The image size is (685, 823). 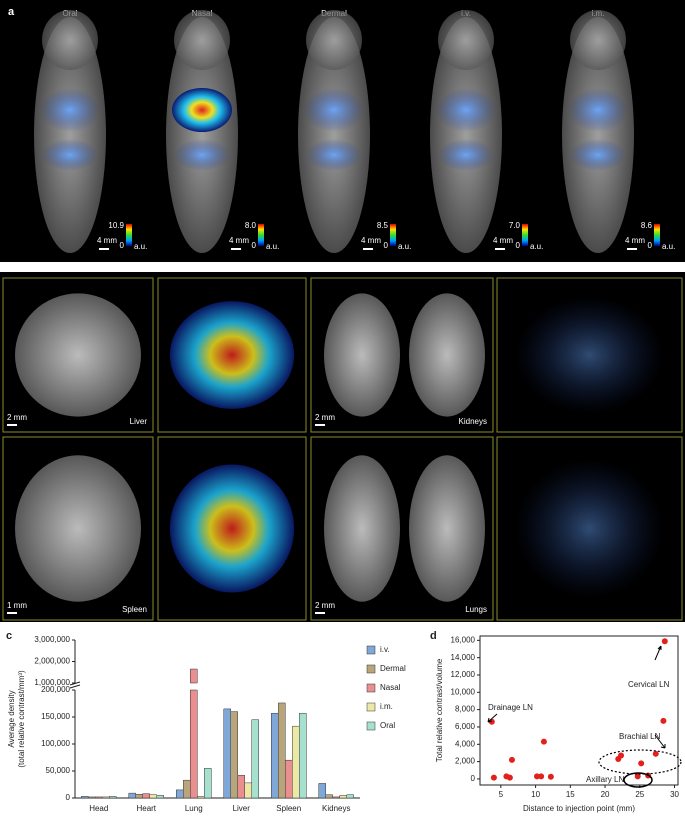 What do you see at coordinates (17, 605) in the screenshot?
I see `scale-bar-label: 1 mm` at bounding box center [17, 605].